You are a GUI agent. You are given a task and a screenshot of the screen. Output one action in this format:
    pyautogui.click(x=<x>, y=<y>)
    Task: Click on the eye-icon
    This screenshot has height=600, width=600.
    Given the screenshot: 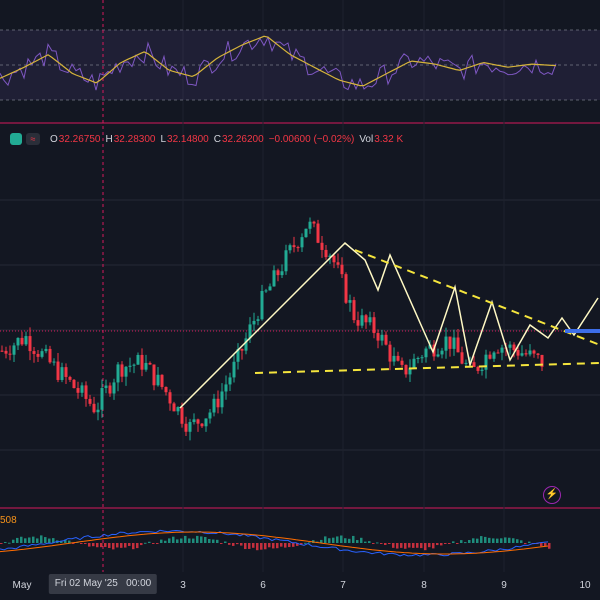 What is the action you would take?
    pyautogui.click(x=16, y=139)
    